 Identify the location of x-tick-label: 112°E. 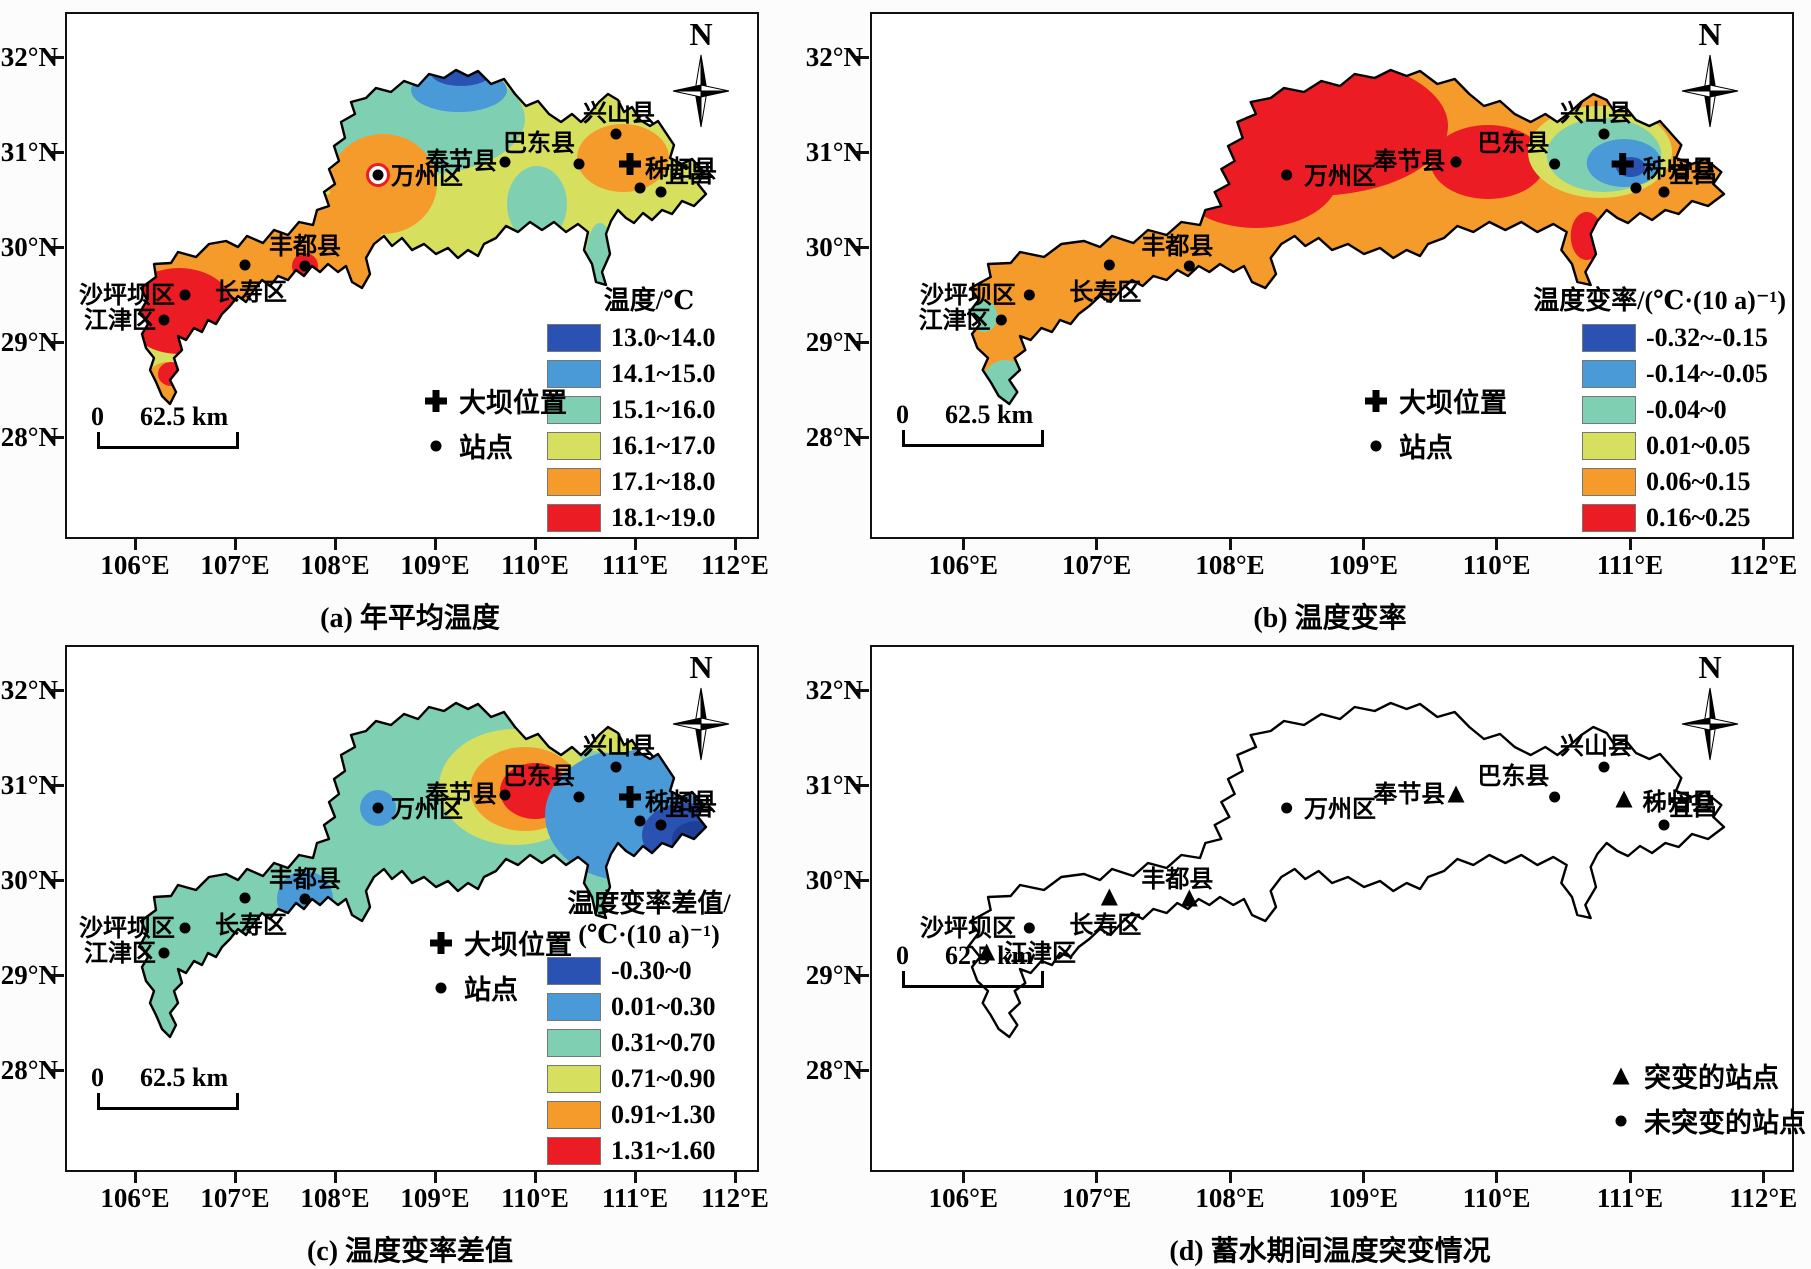
(735, 565).